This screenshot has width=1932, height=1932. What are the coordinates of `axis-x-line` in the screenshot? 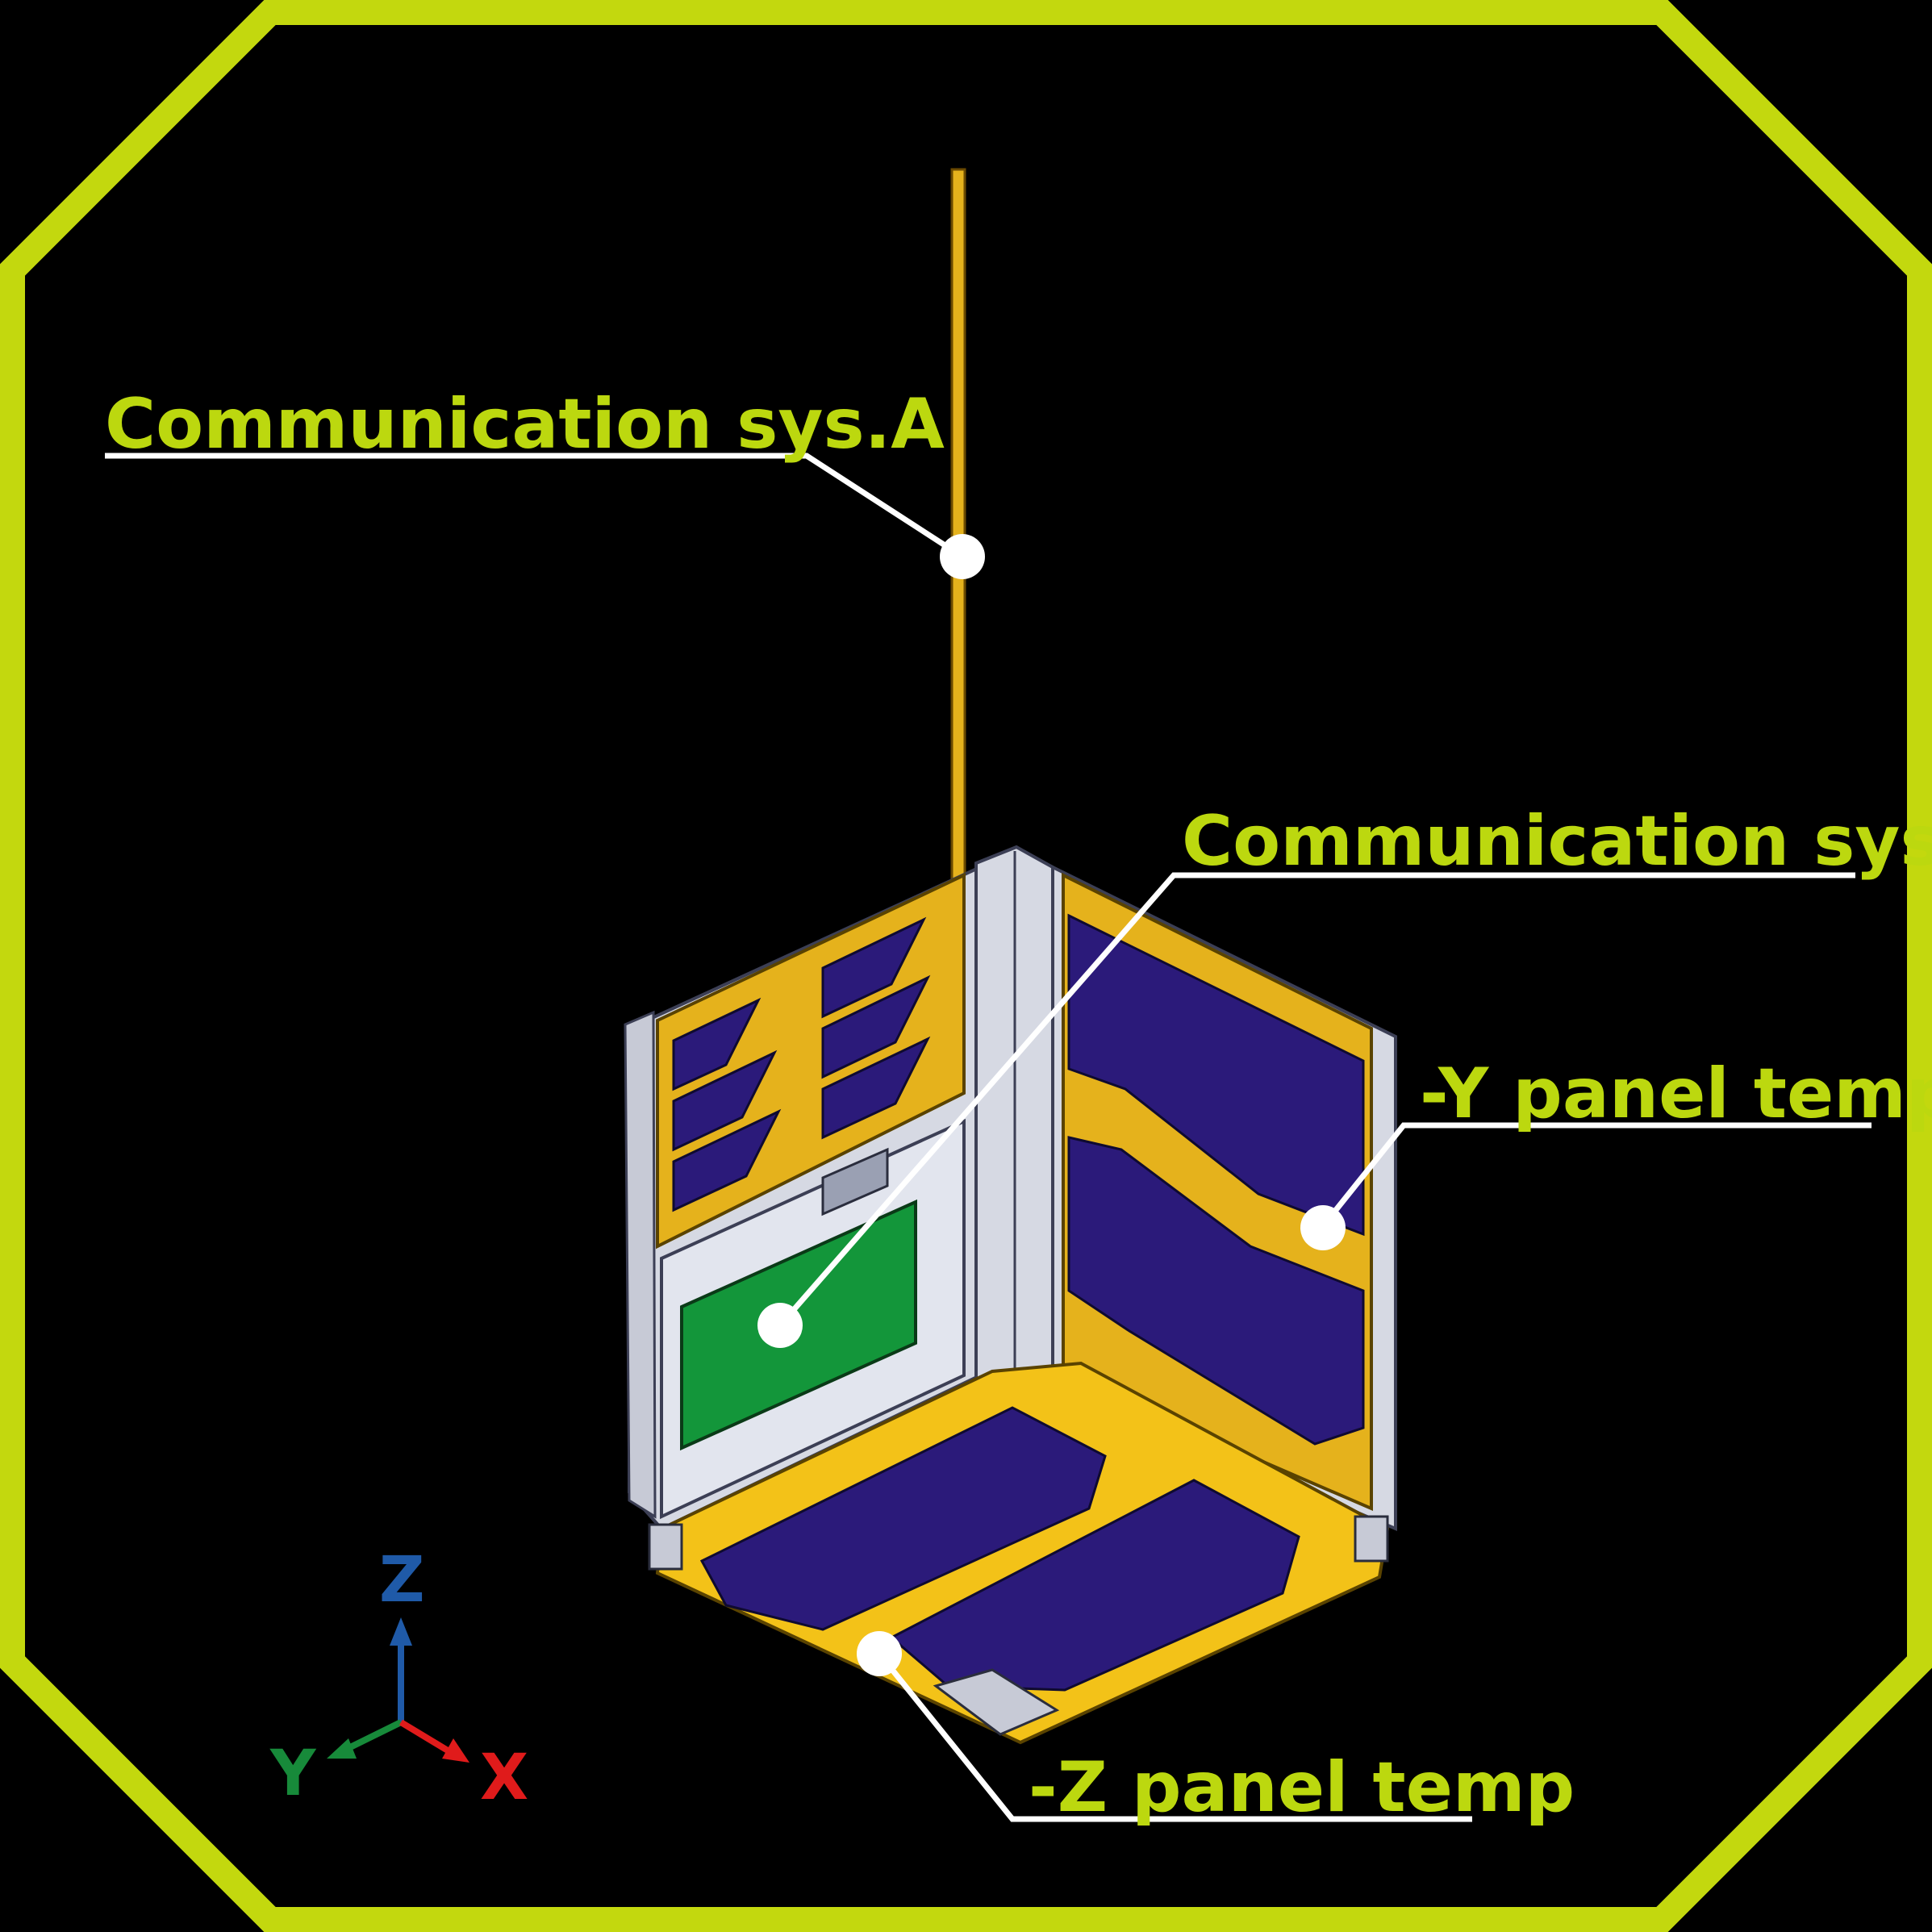 It's located at (424, 1736).